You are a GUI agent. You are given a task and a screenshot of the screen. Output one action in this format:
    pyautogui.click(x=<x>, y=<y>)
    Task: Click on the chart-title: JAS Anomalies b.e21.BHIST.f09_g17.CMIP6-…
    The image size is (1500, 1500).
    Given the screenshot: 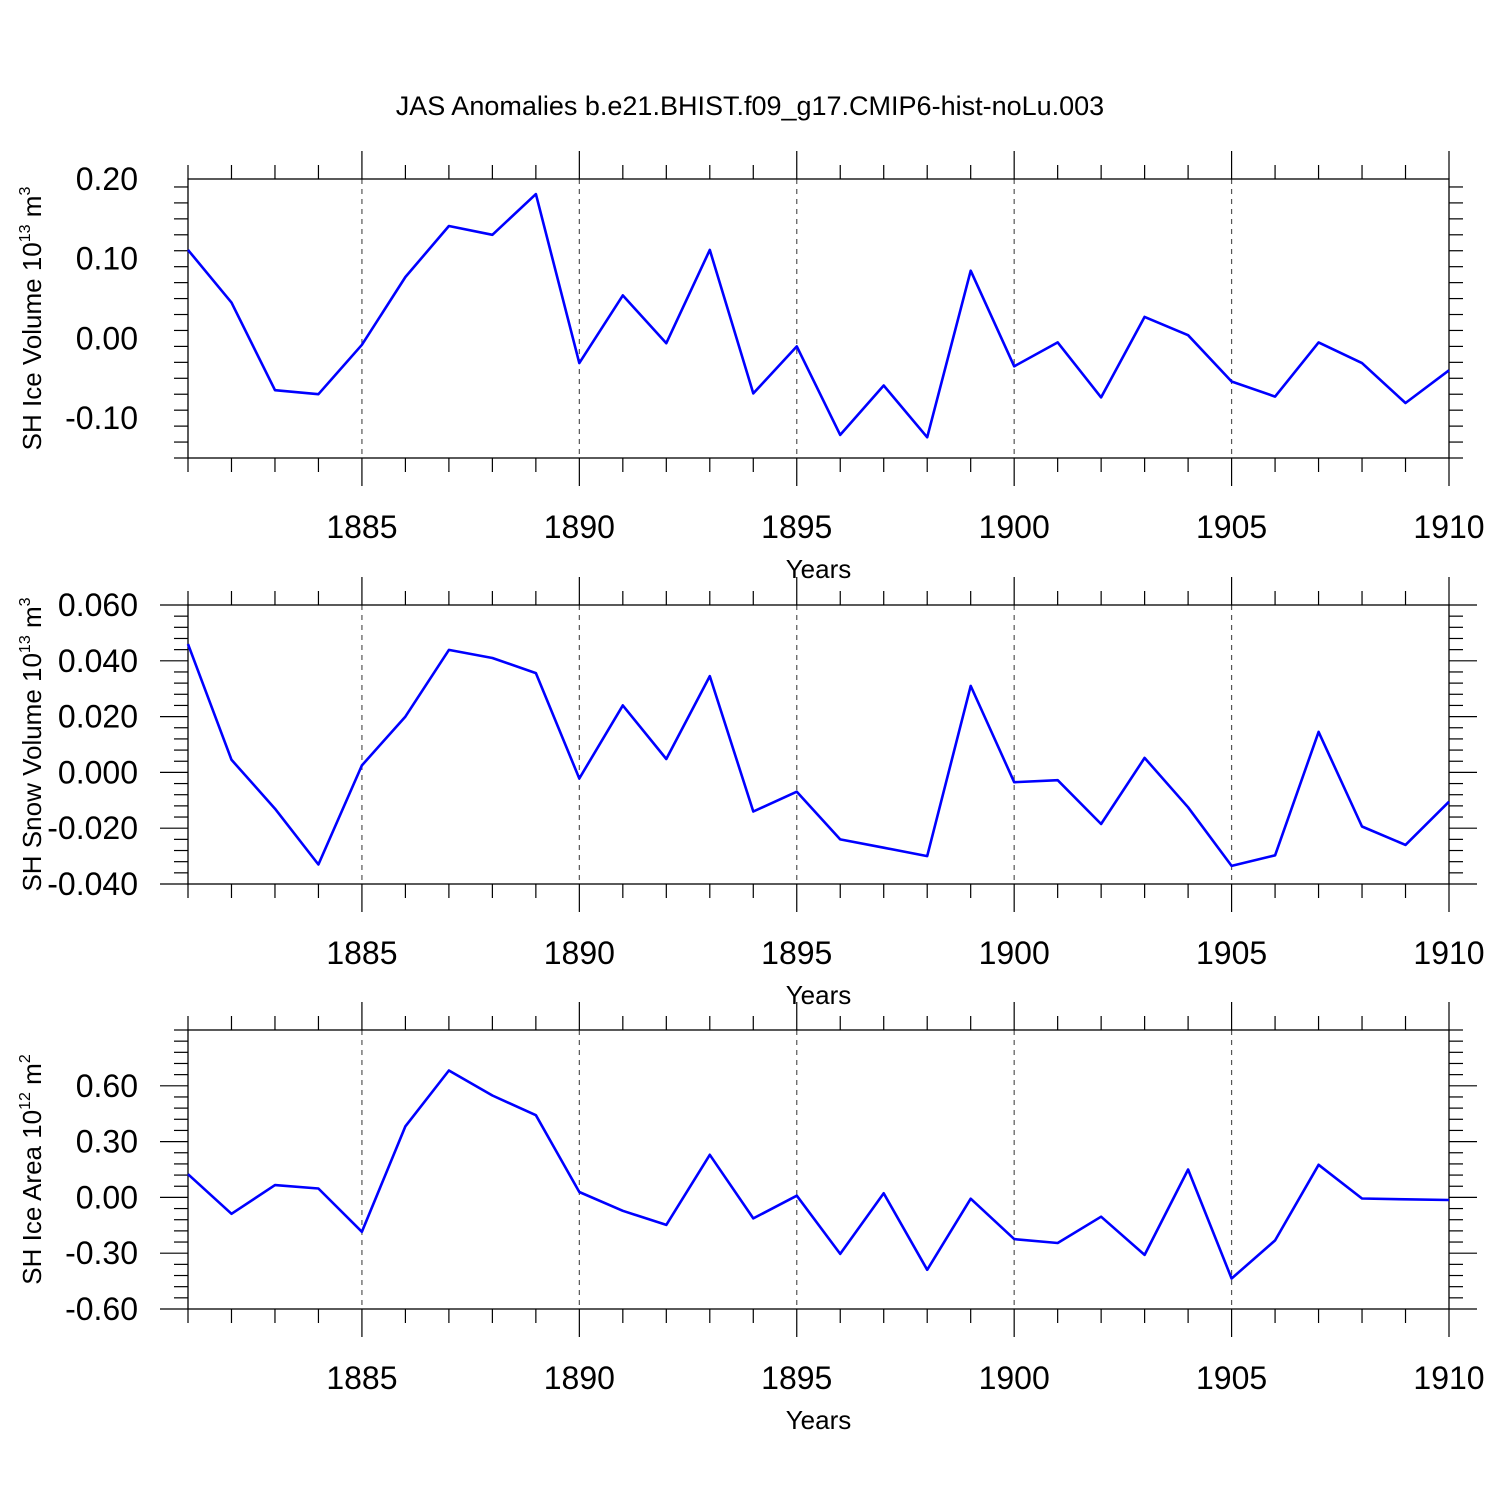 What is the action you would take?
    pyautogui.click(x=750, y=106)
    